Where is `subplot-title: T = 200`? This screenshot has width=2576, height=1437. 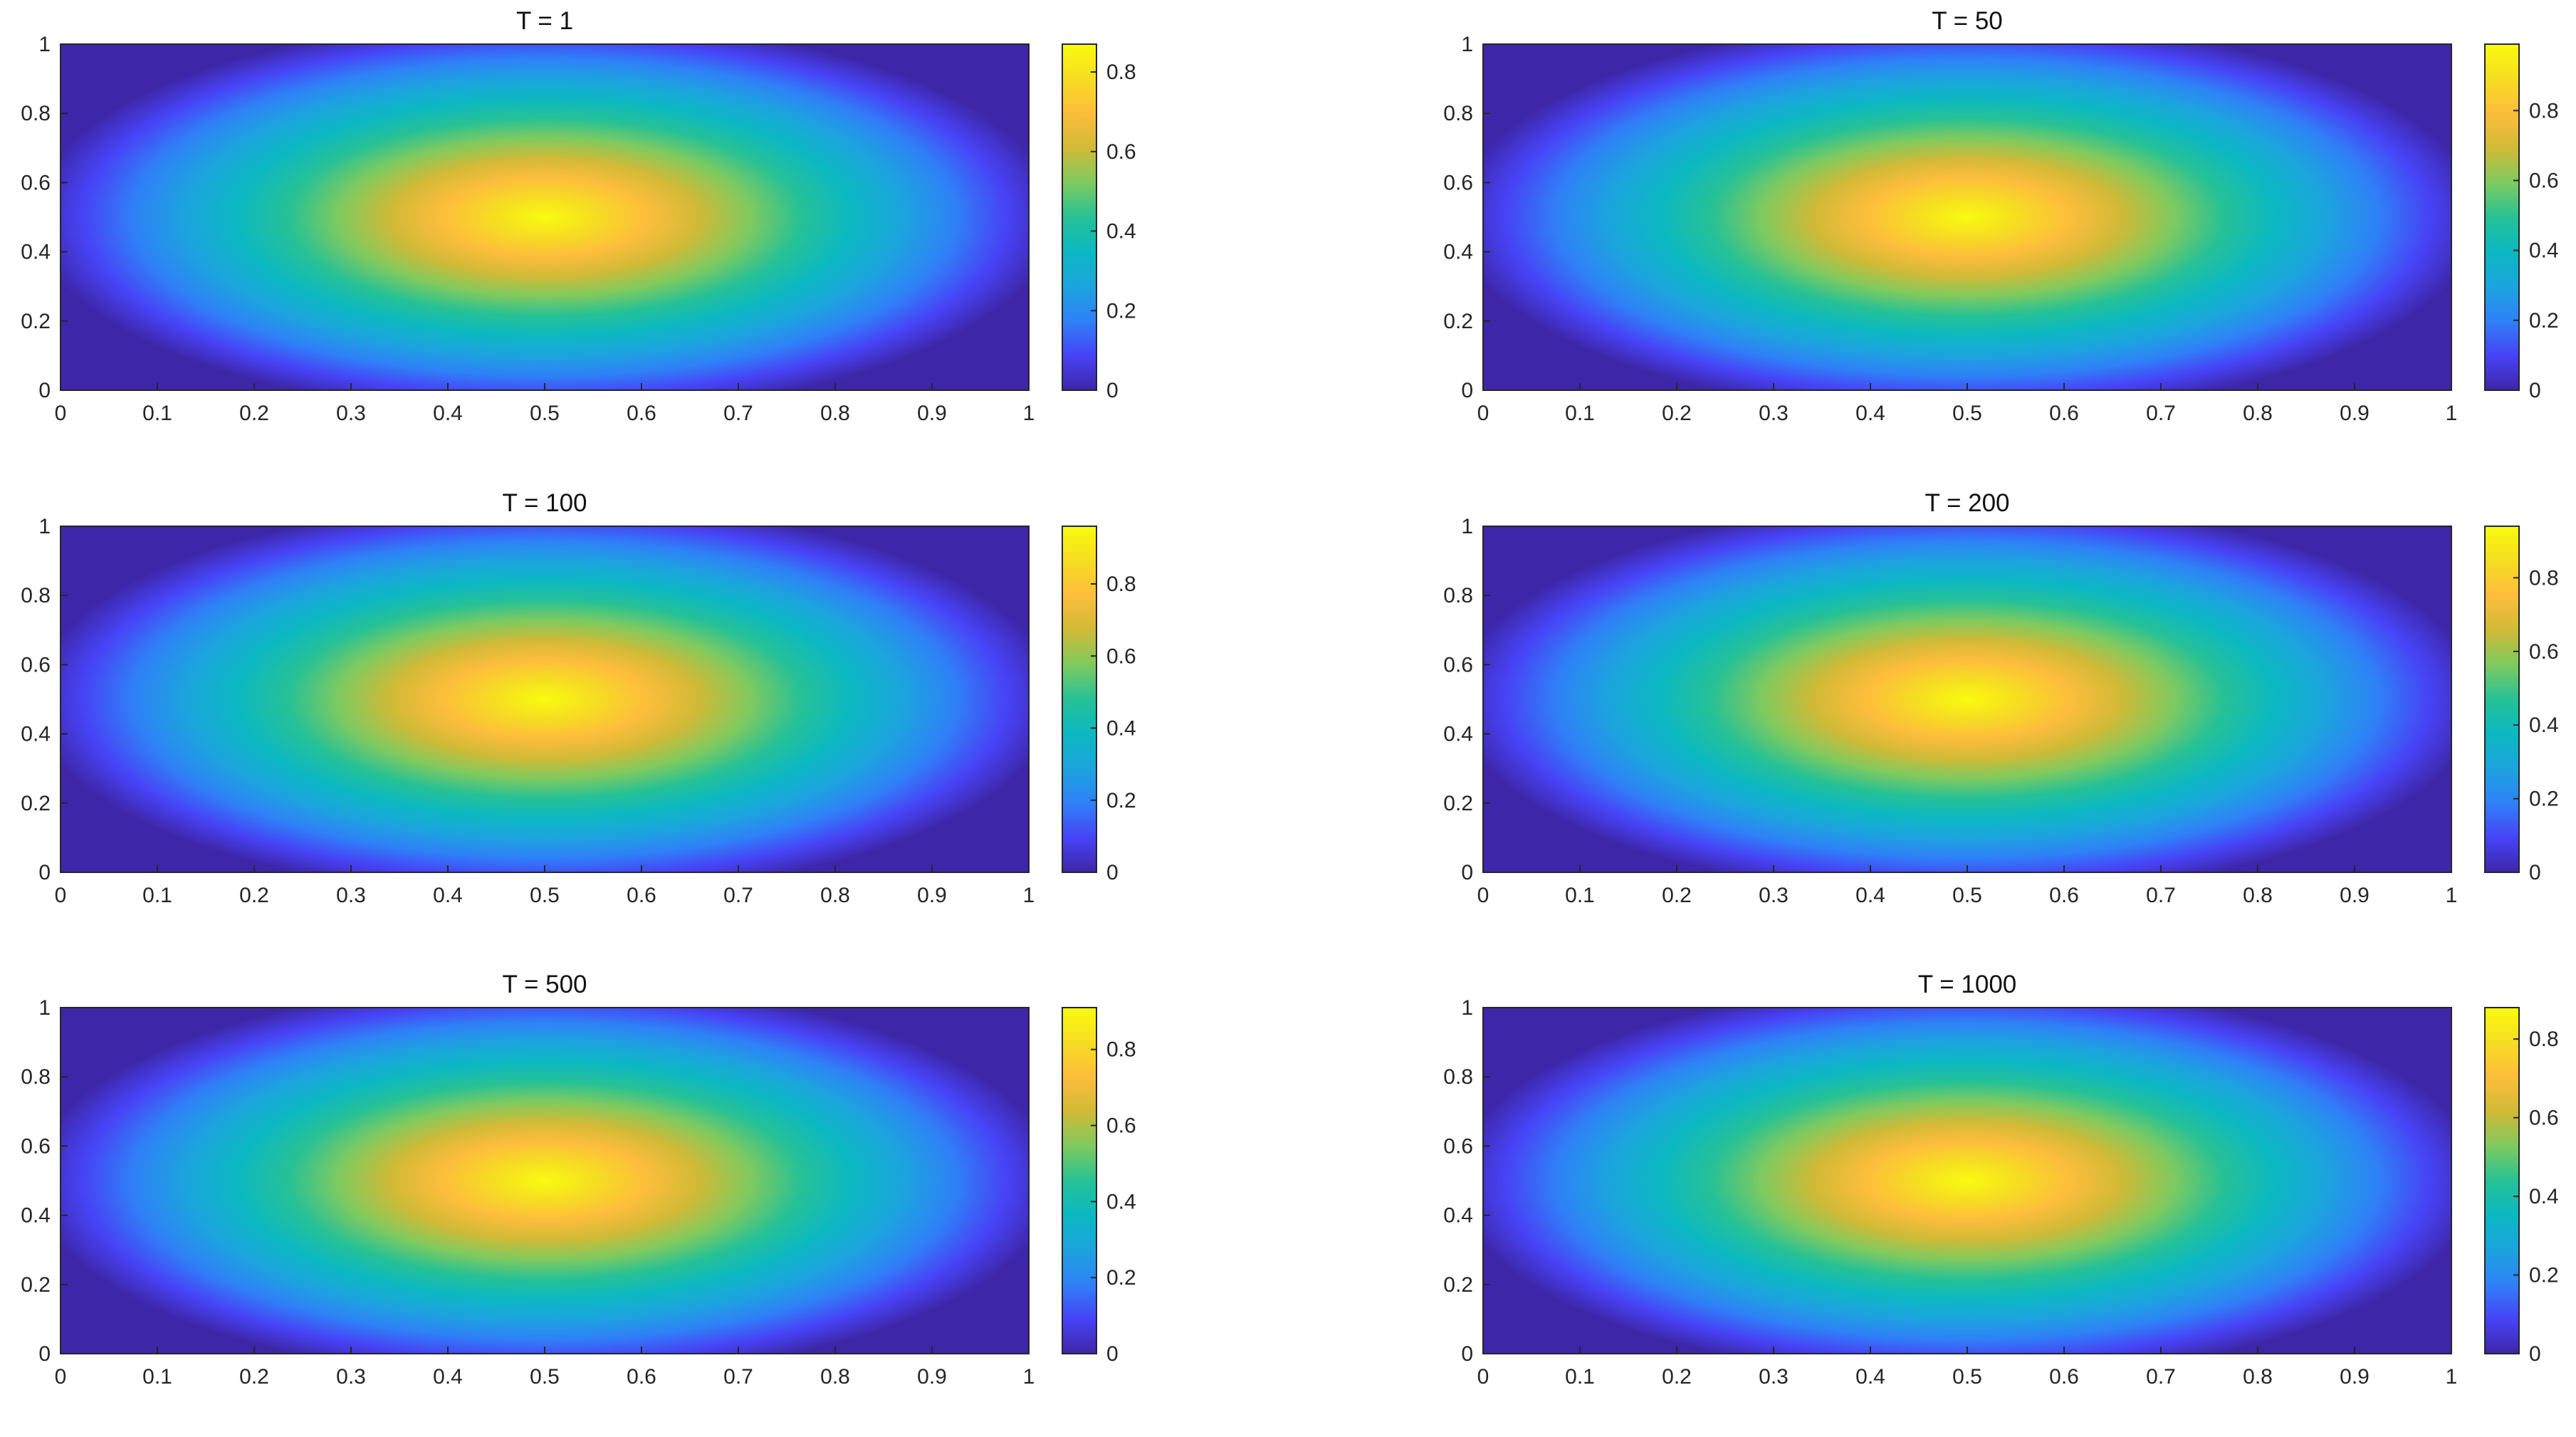
subplot-title: T = 200 is located at coordinates (1967, 503).